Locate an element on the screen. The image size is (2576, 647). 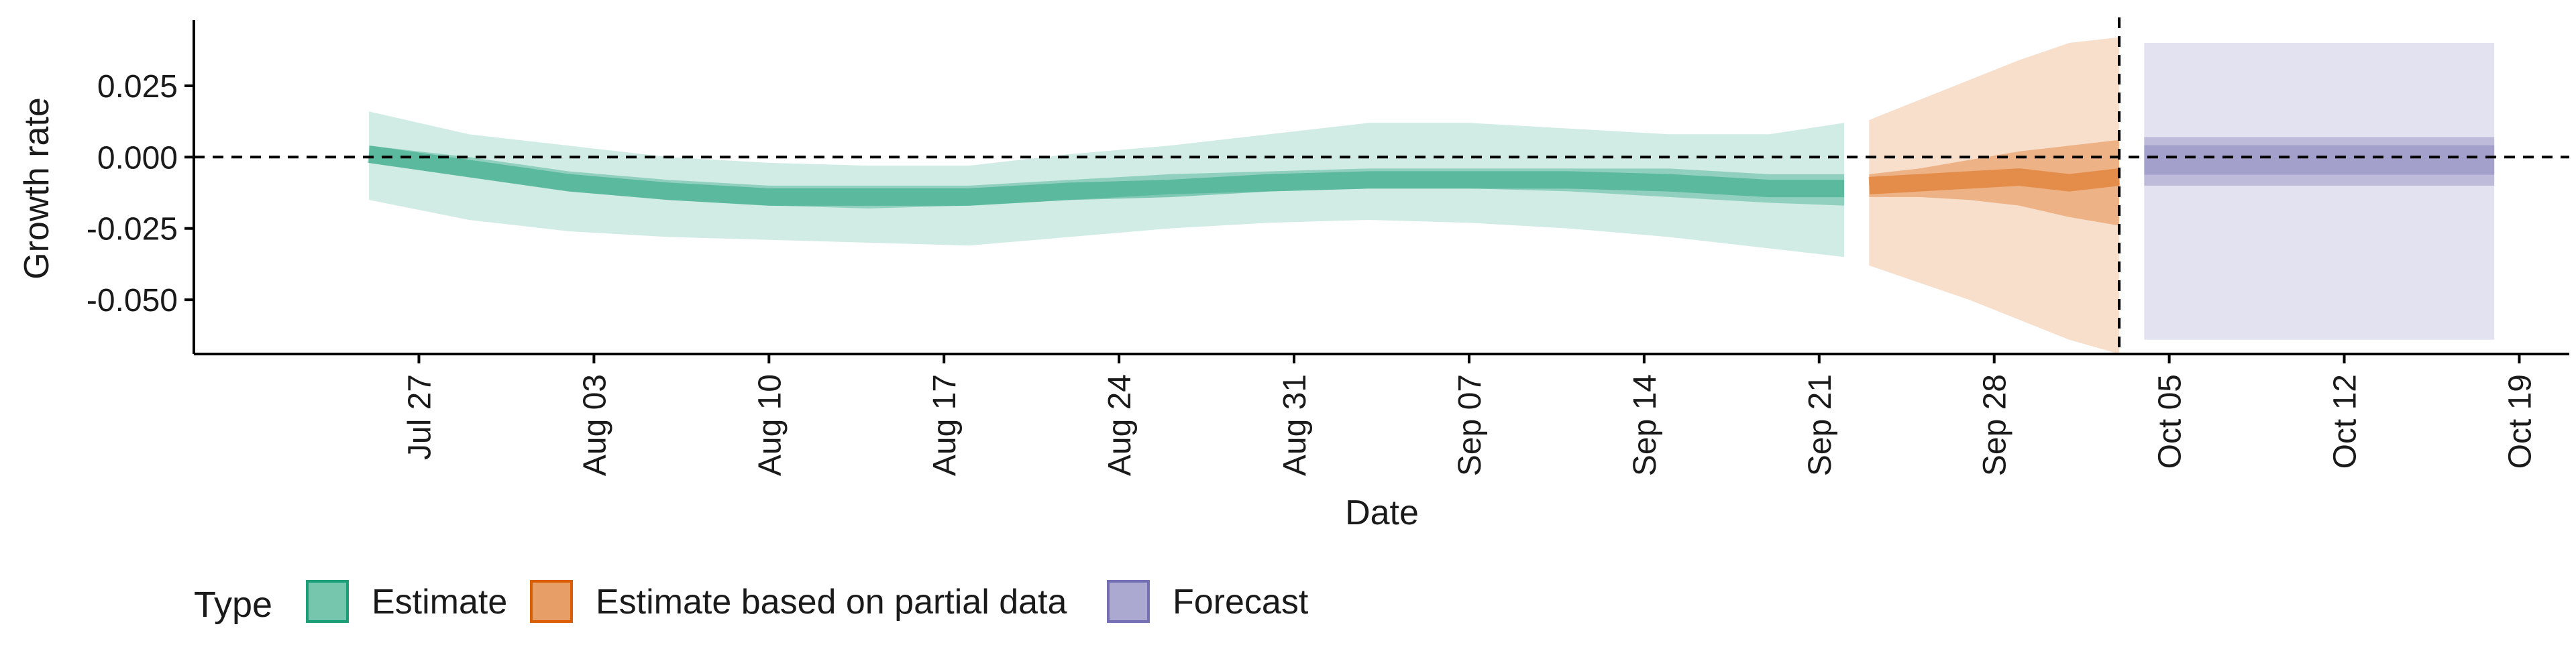
y-axis-title: Growth rate is located at coordinates (36, 188).